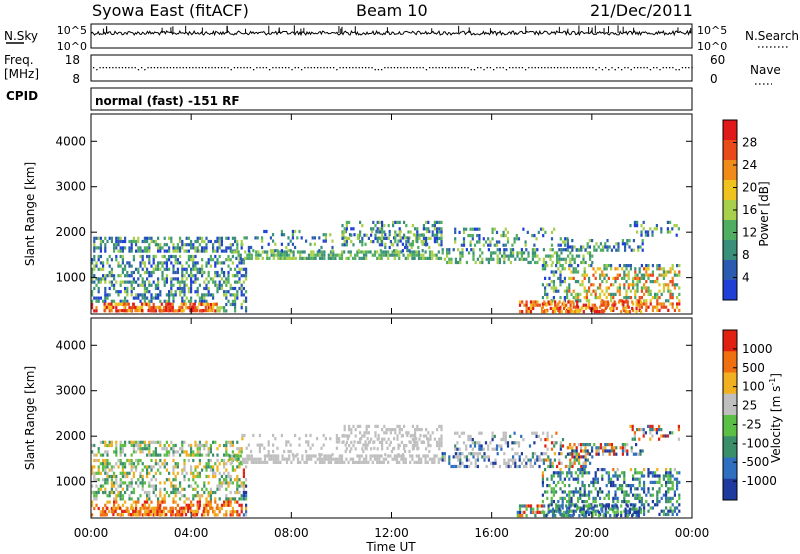 This screenshot has height=554, width=800. I want to click on colorbar-segment, so click(730, 270).